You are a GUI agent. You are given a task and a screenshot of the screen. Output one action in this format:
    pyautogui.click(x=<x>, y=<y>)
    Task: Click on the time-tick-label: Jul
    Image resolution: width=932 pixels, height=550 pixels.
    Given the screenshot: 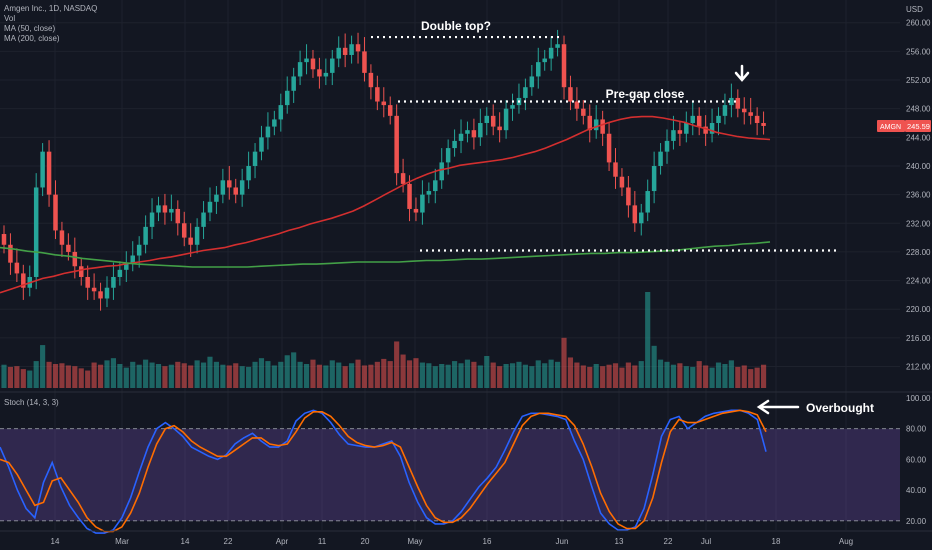 What is the action you would take?
    pyautogui.click(x=706, y=541)
    